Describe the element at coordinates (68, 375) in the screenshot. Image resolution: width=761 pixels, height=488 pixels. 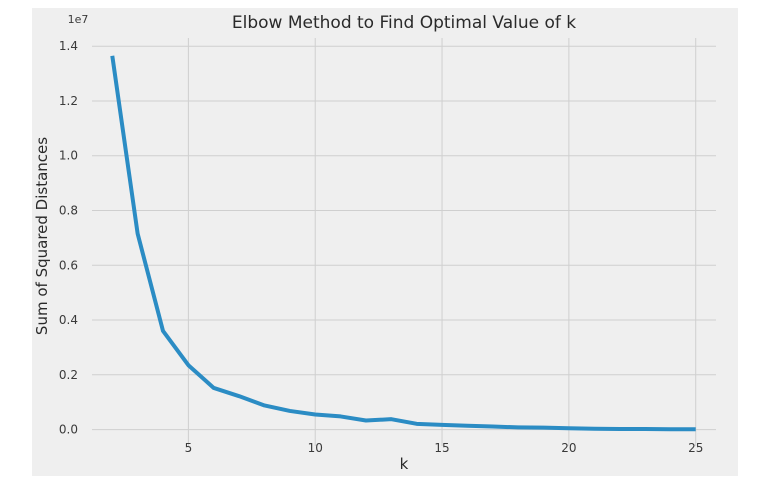
I see `y-tick-label: 0.2` at that location.